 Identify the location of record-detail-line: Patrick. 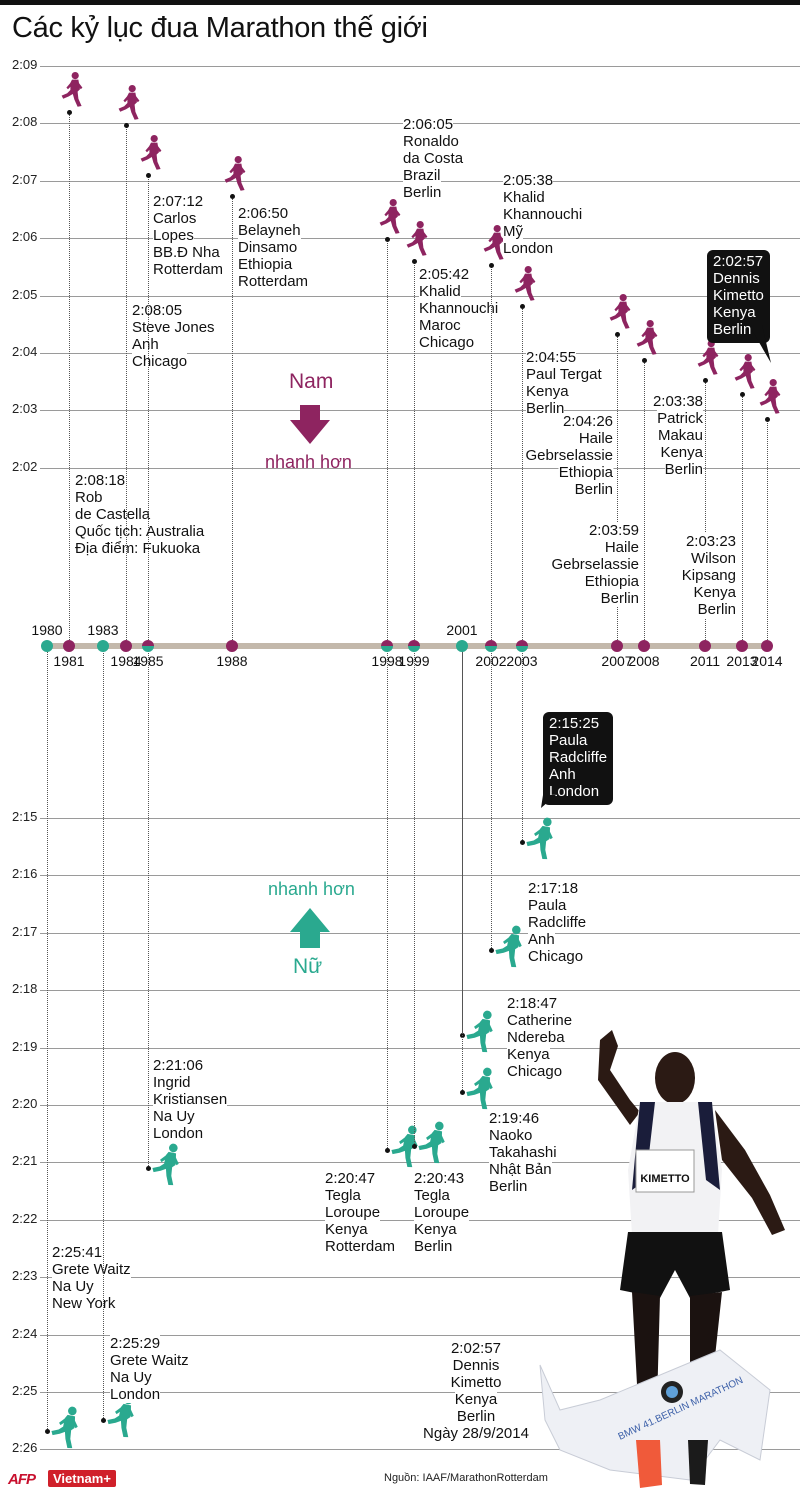
(678, 418).